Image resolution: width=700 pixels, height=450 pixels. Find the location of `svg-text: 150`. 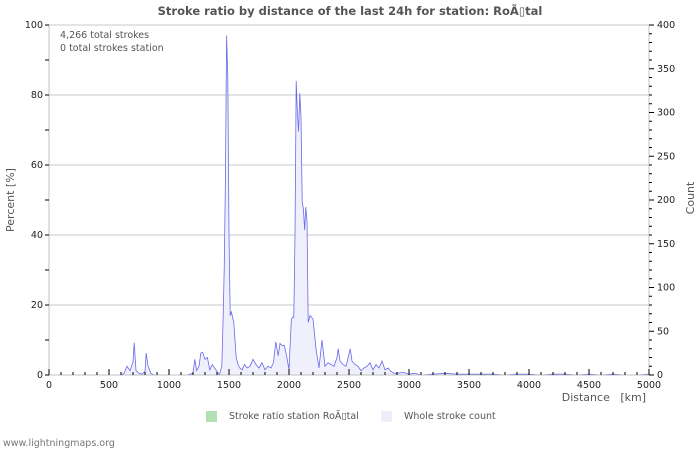

svg-text: 150 is located at coordinates (666, 244).